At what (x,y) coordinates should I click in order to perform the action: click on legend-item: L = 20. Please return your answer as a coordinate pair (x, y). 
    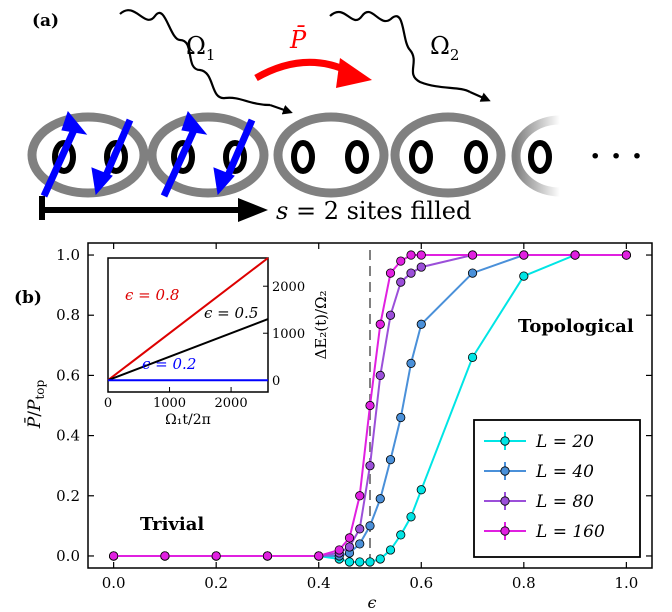
    Looking at the image, I should click on (539, 442).